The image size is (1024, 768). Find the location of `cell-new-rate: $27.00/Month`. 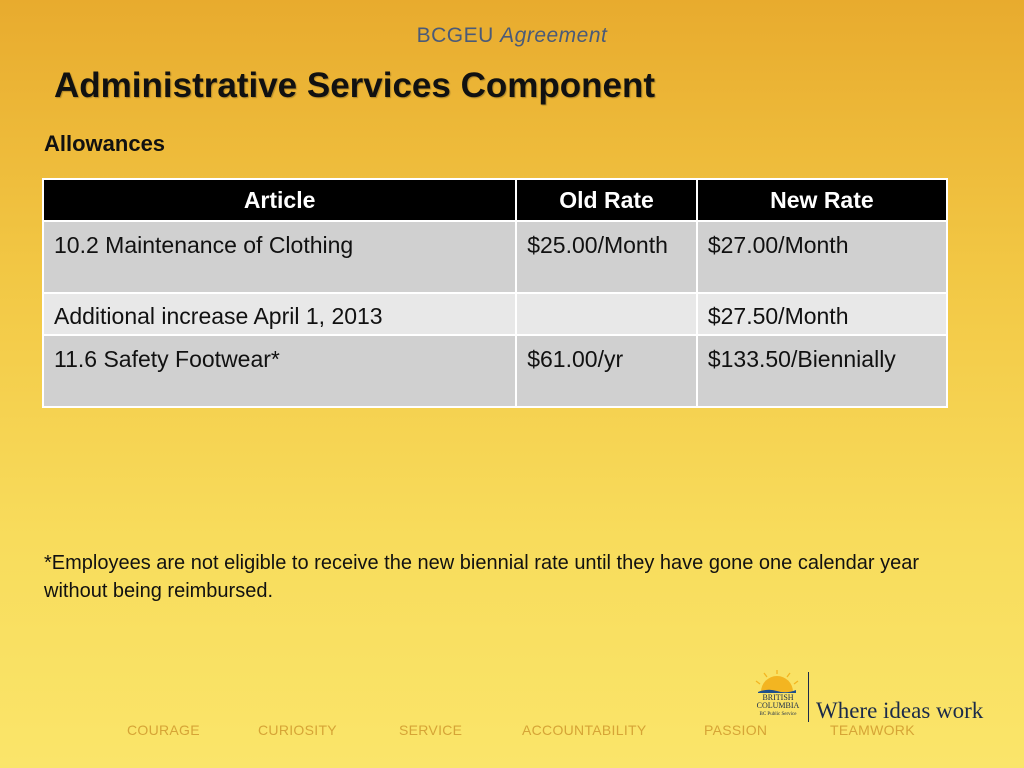

cell-new-rate: $27.00/Month is located at coordinates (822, 257).